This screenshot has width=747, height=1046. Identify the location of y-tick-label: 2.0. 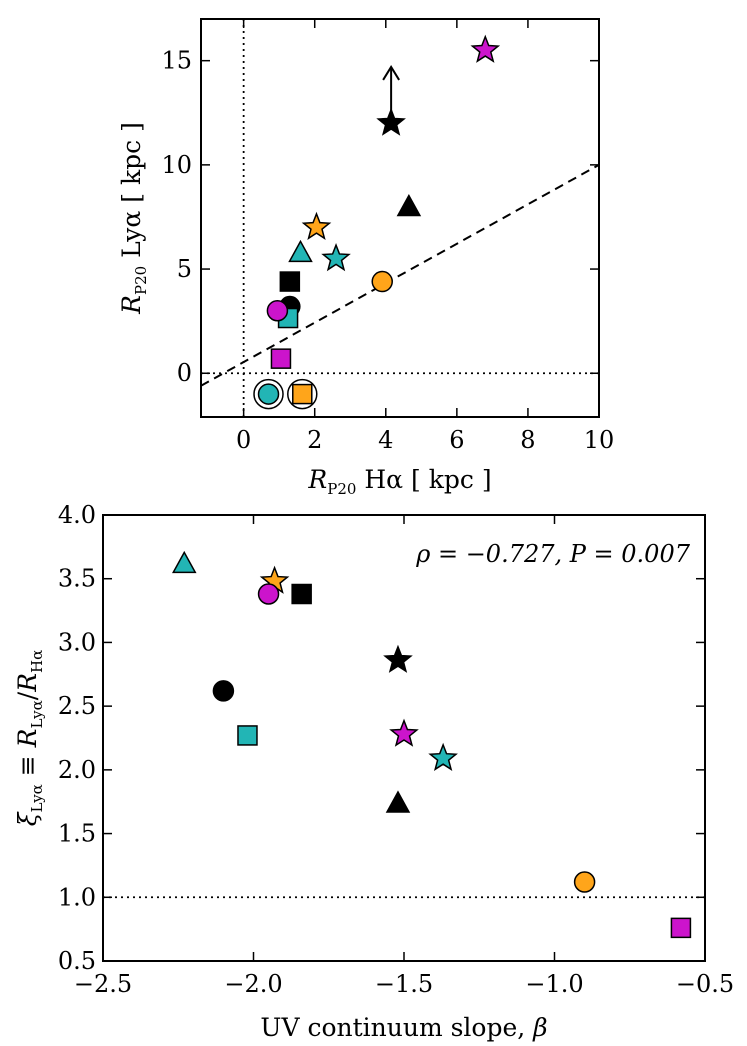
(77, 770).